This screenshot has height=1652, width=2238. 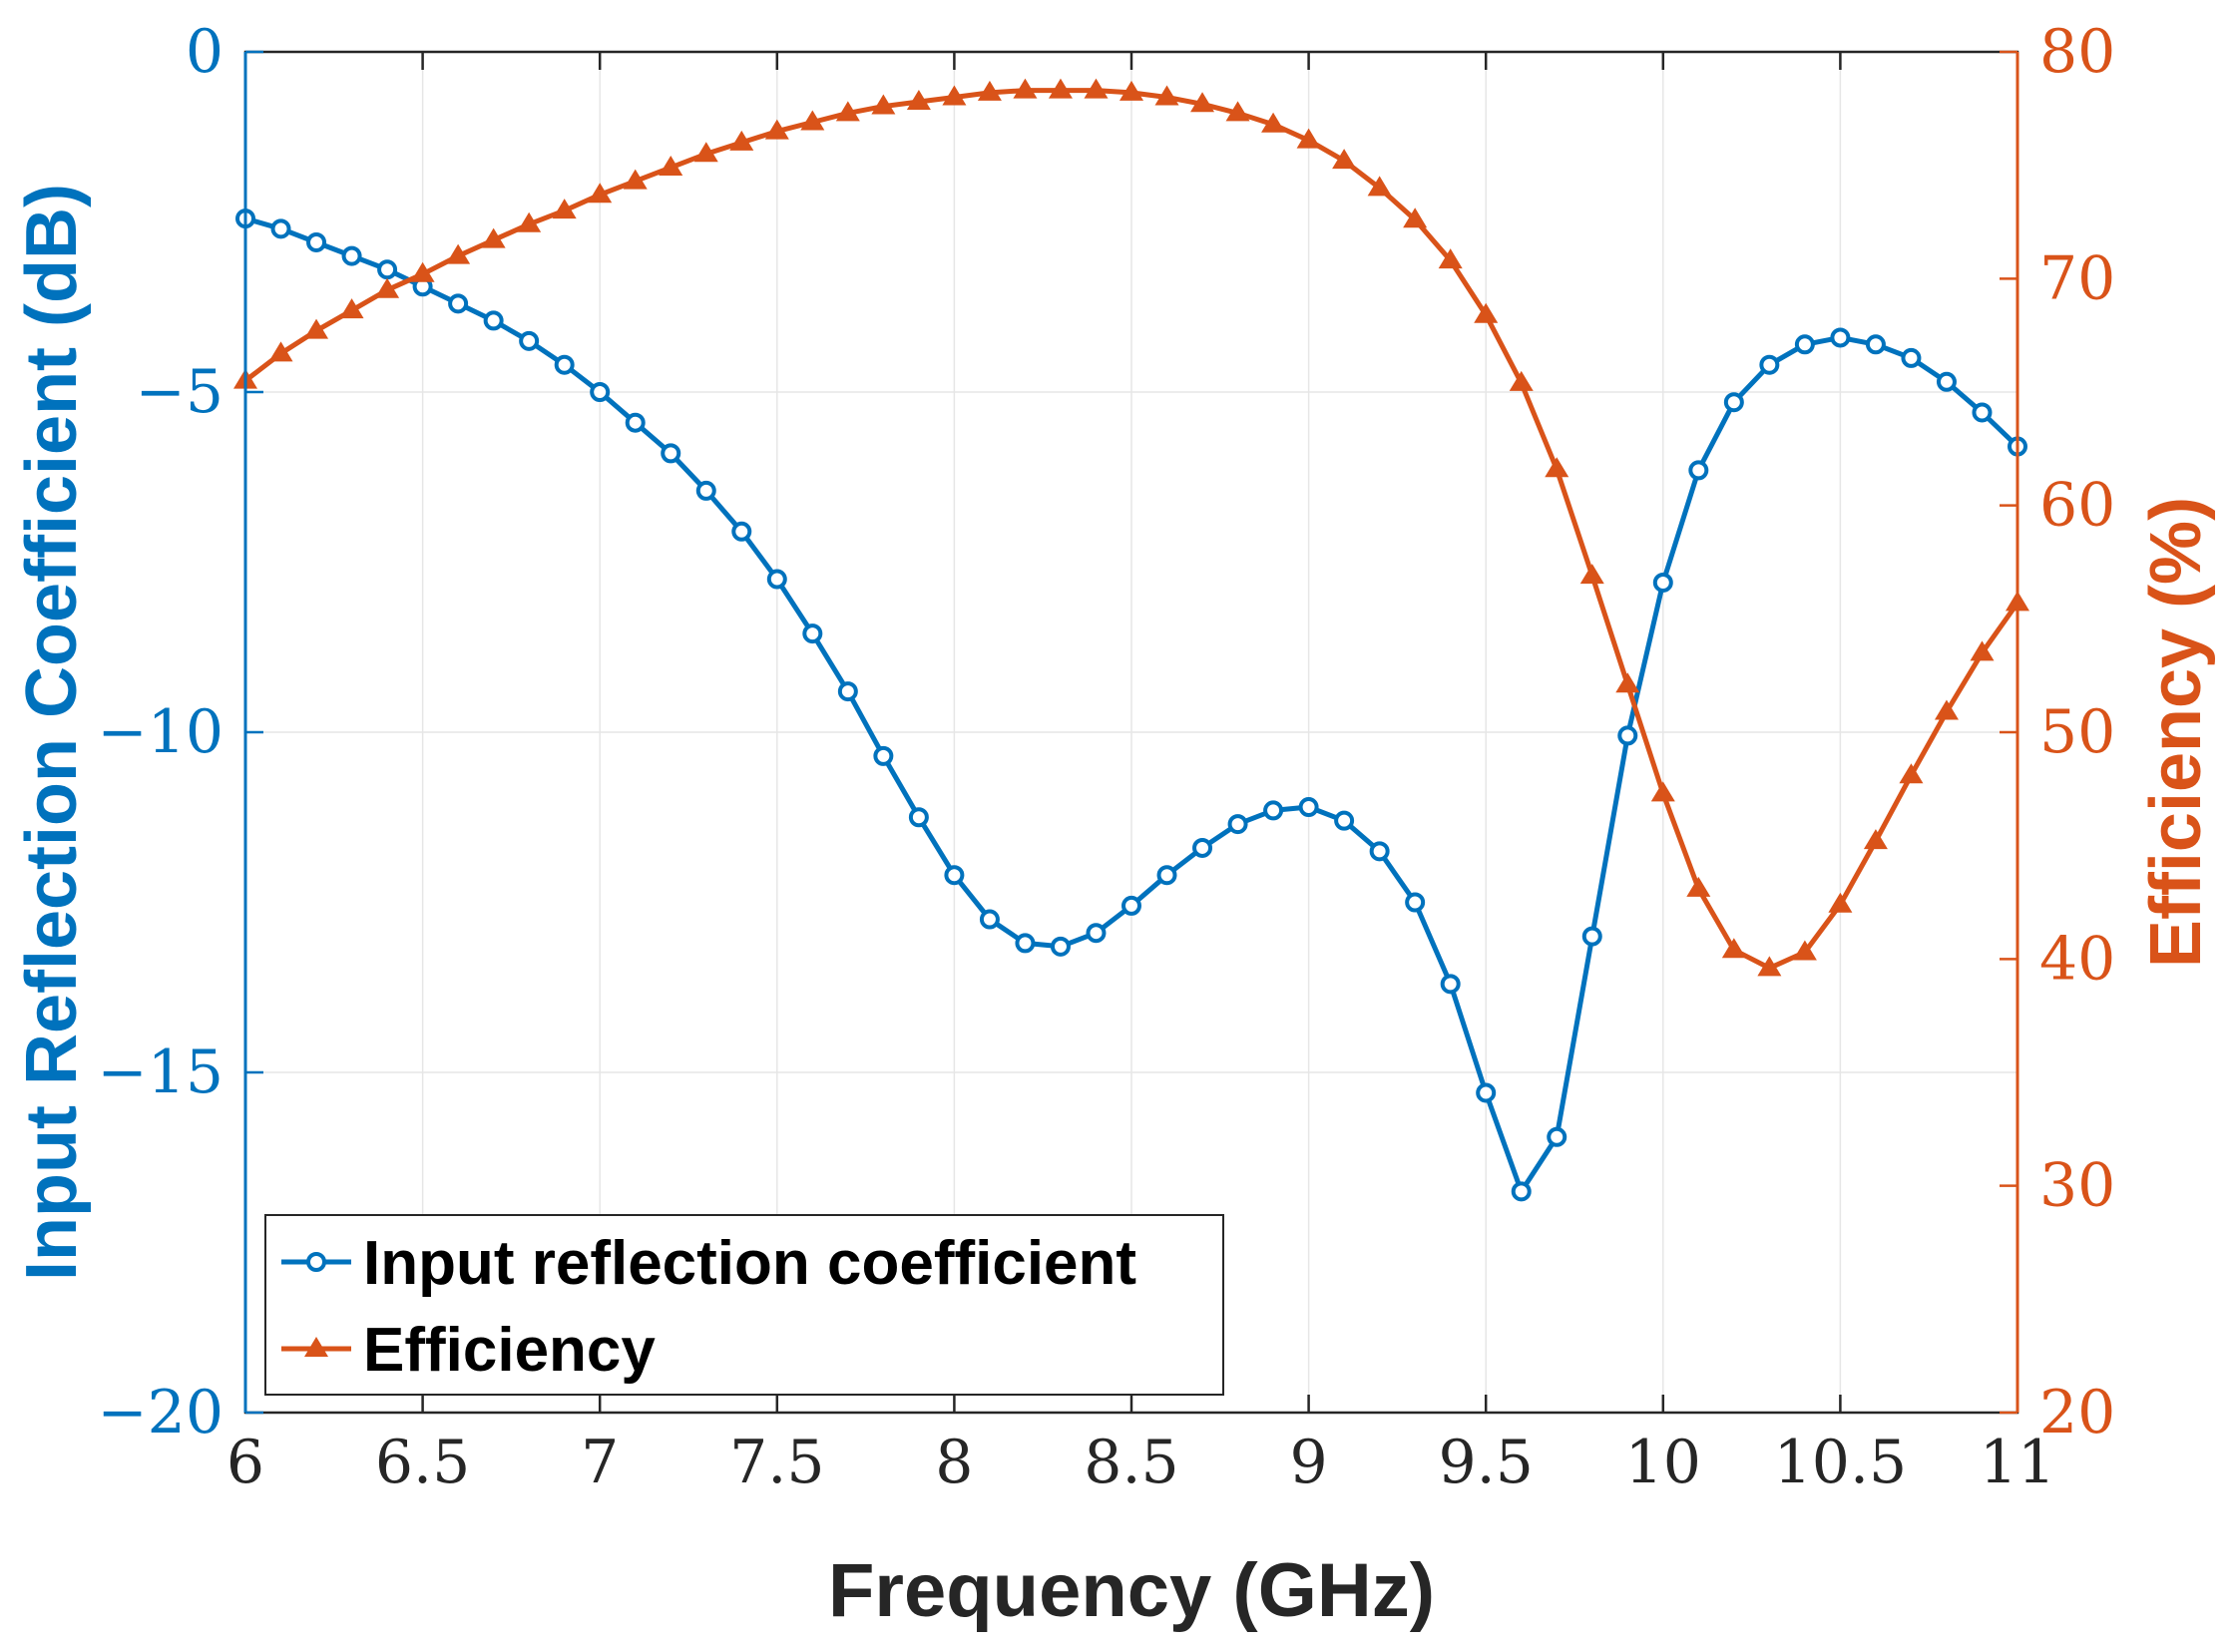 I want to click on y-right-tick-label: 80, so click(x=2077, y=52).